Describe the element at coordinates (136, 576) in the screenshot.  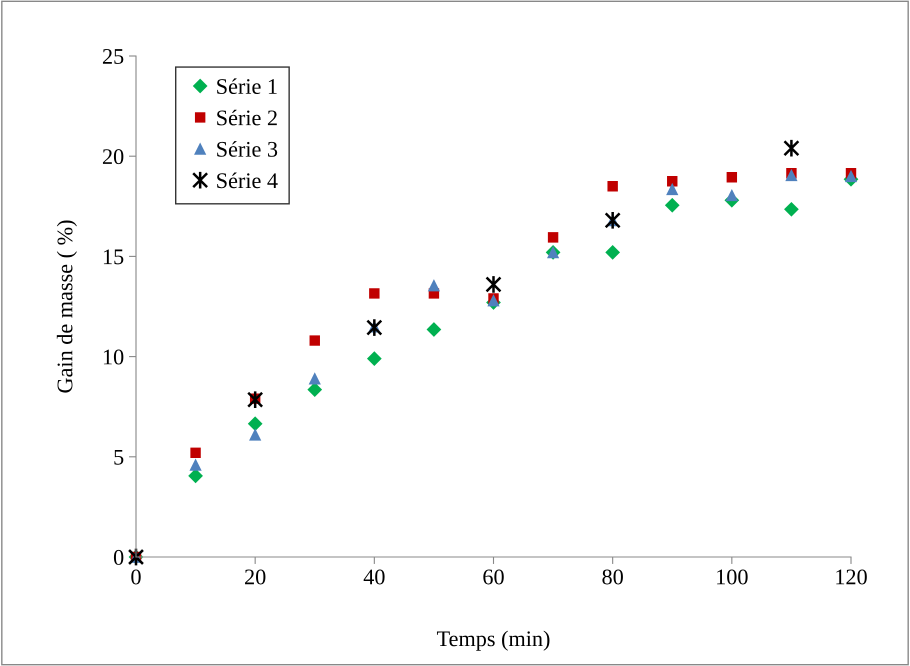
I see `x-tick-label: 0` at that location.